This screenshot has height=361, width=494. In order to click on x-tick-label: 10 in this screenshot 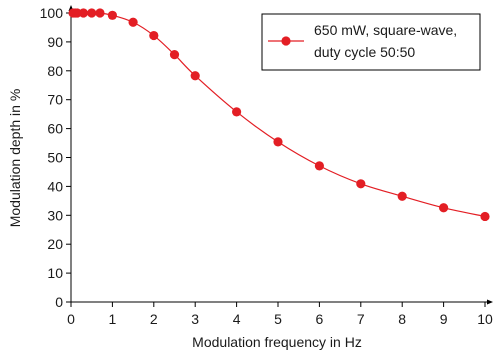, I will do `click(485, 319)`.